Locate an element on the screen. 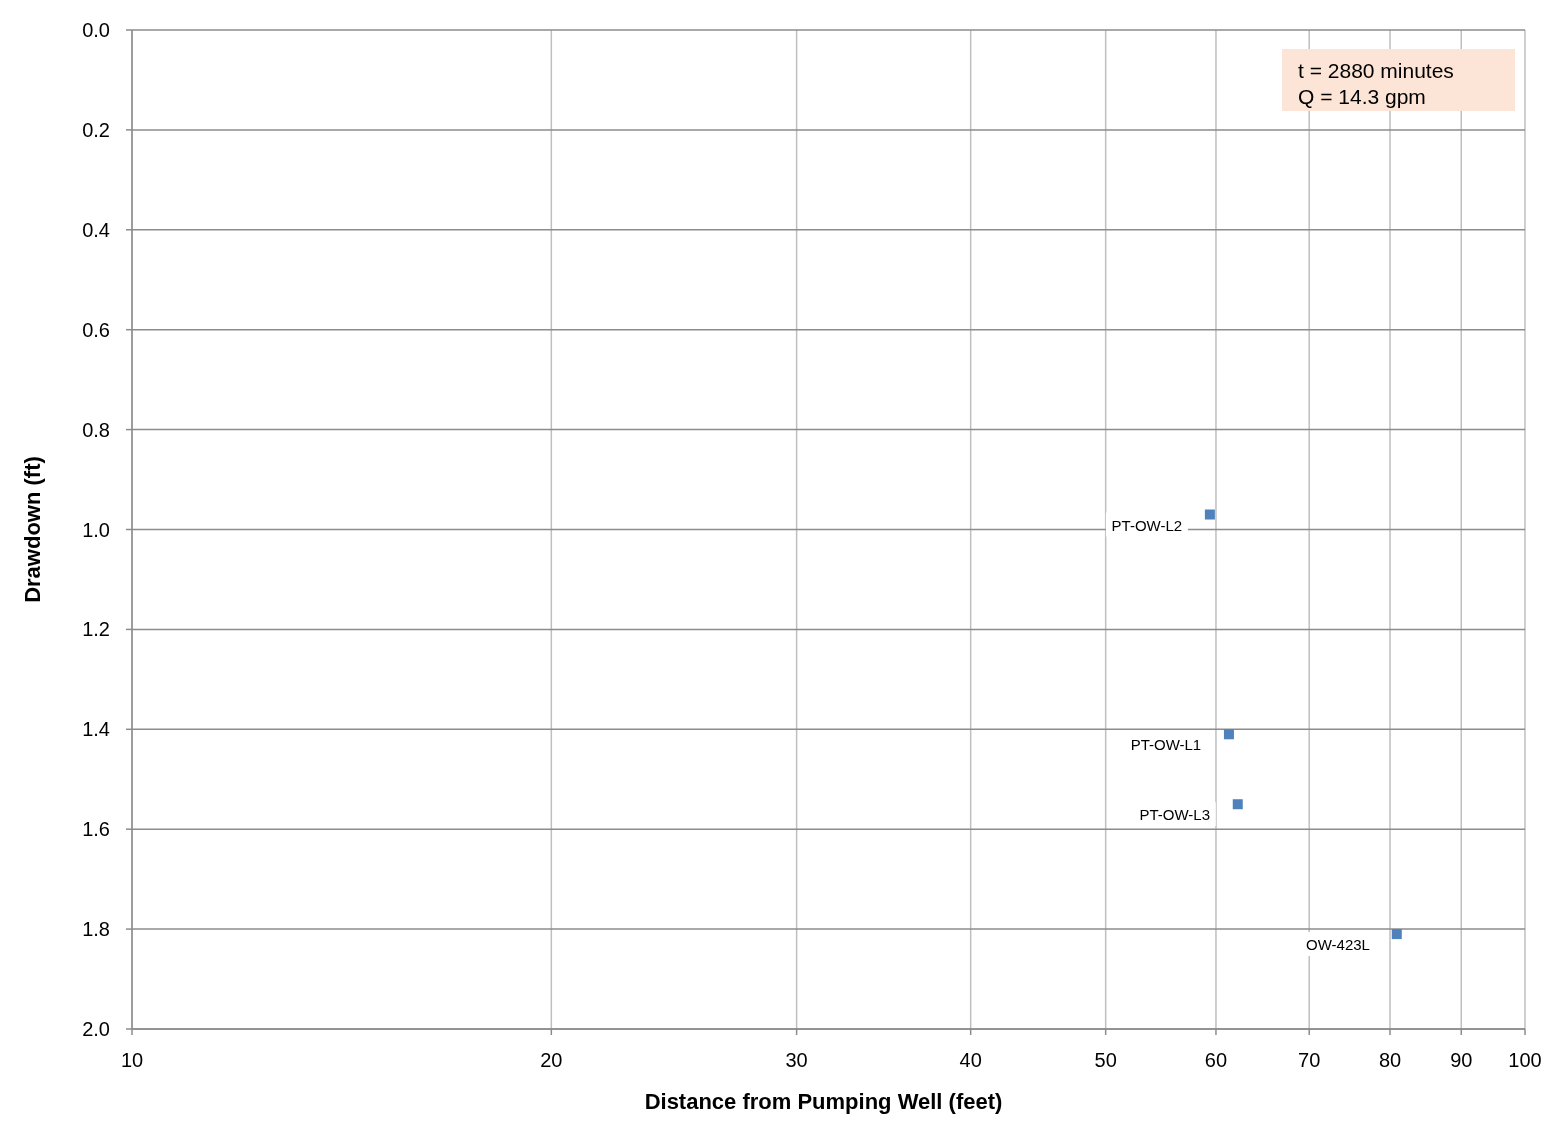 The width and height of the screenshot is (1553, 1131). x-tick-label: 70 is located at coordinates (1309, 1060).